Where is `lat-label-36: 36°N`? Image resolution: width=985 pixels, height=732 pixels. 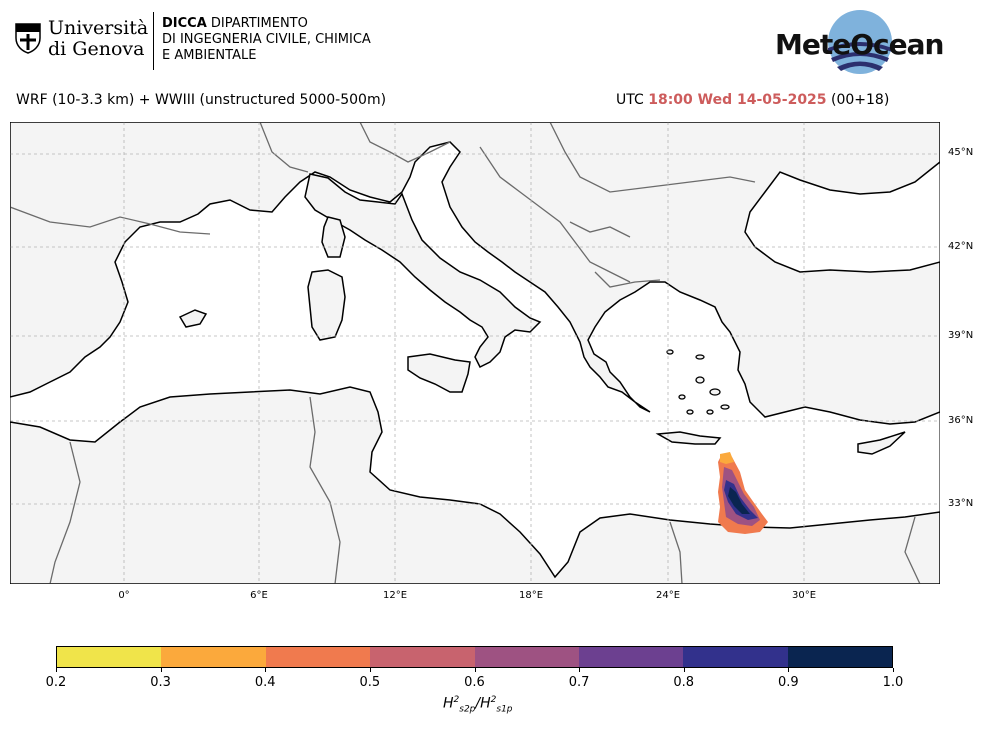
lat-label-36: 36°N is located at coordinates (961, 420).